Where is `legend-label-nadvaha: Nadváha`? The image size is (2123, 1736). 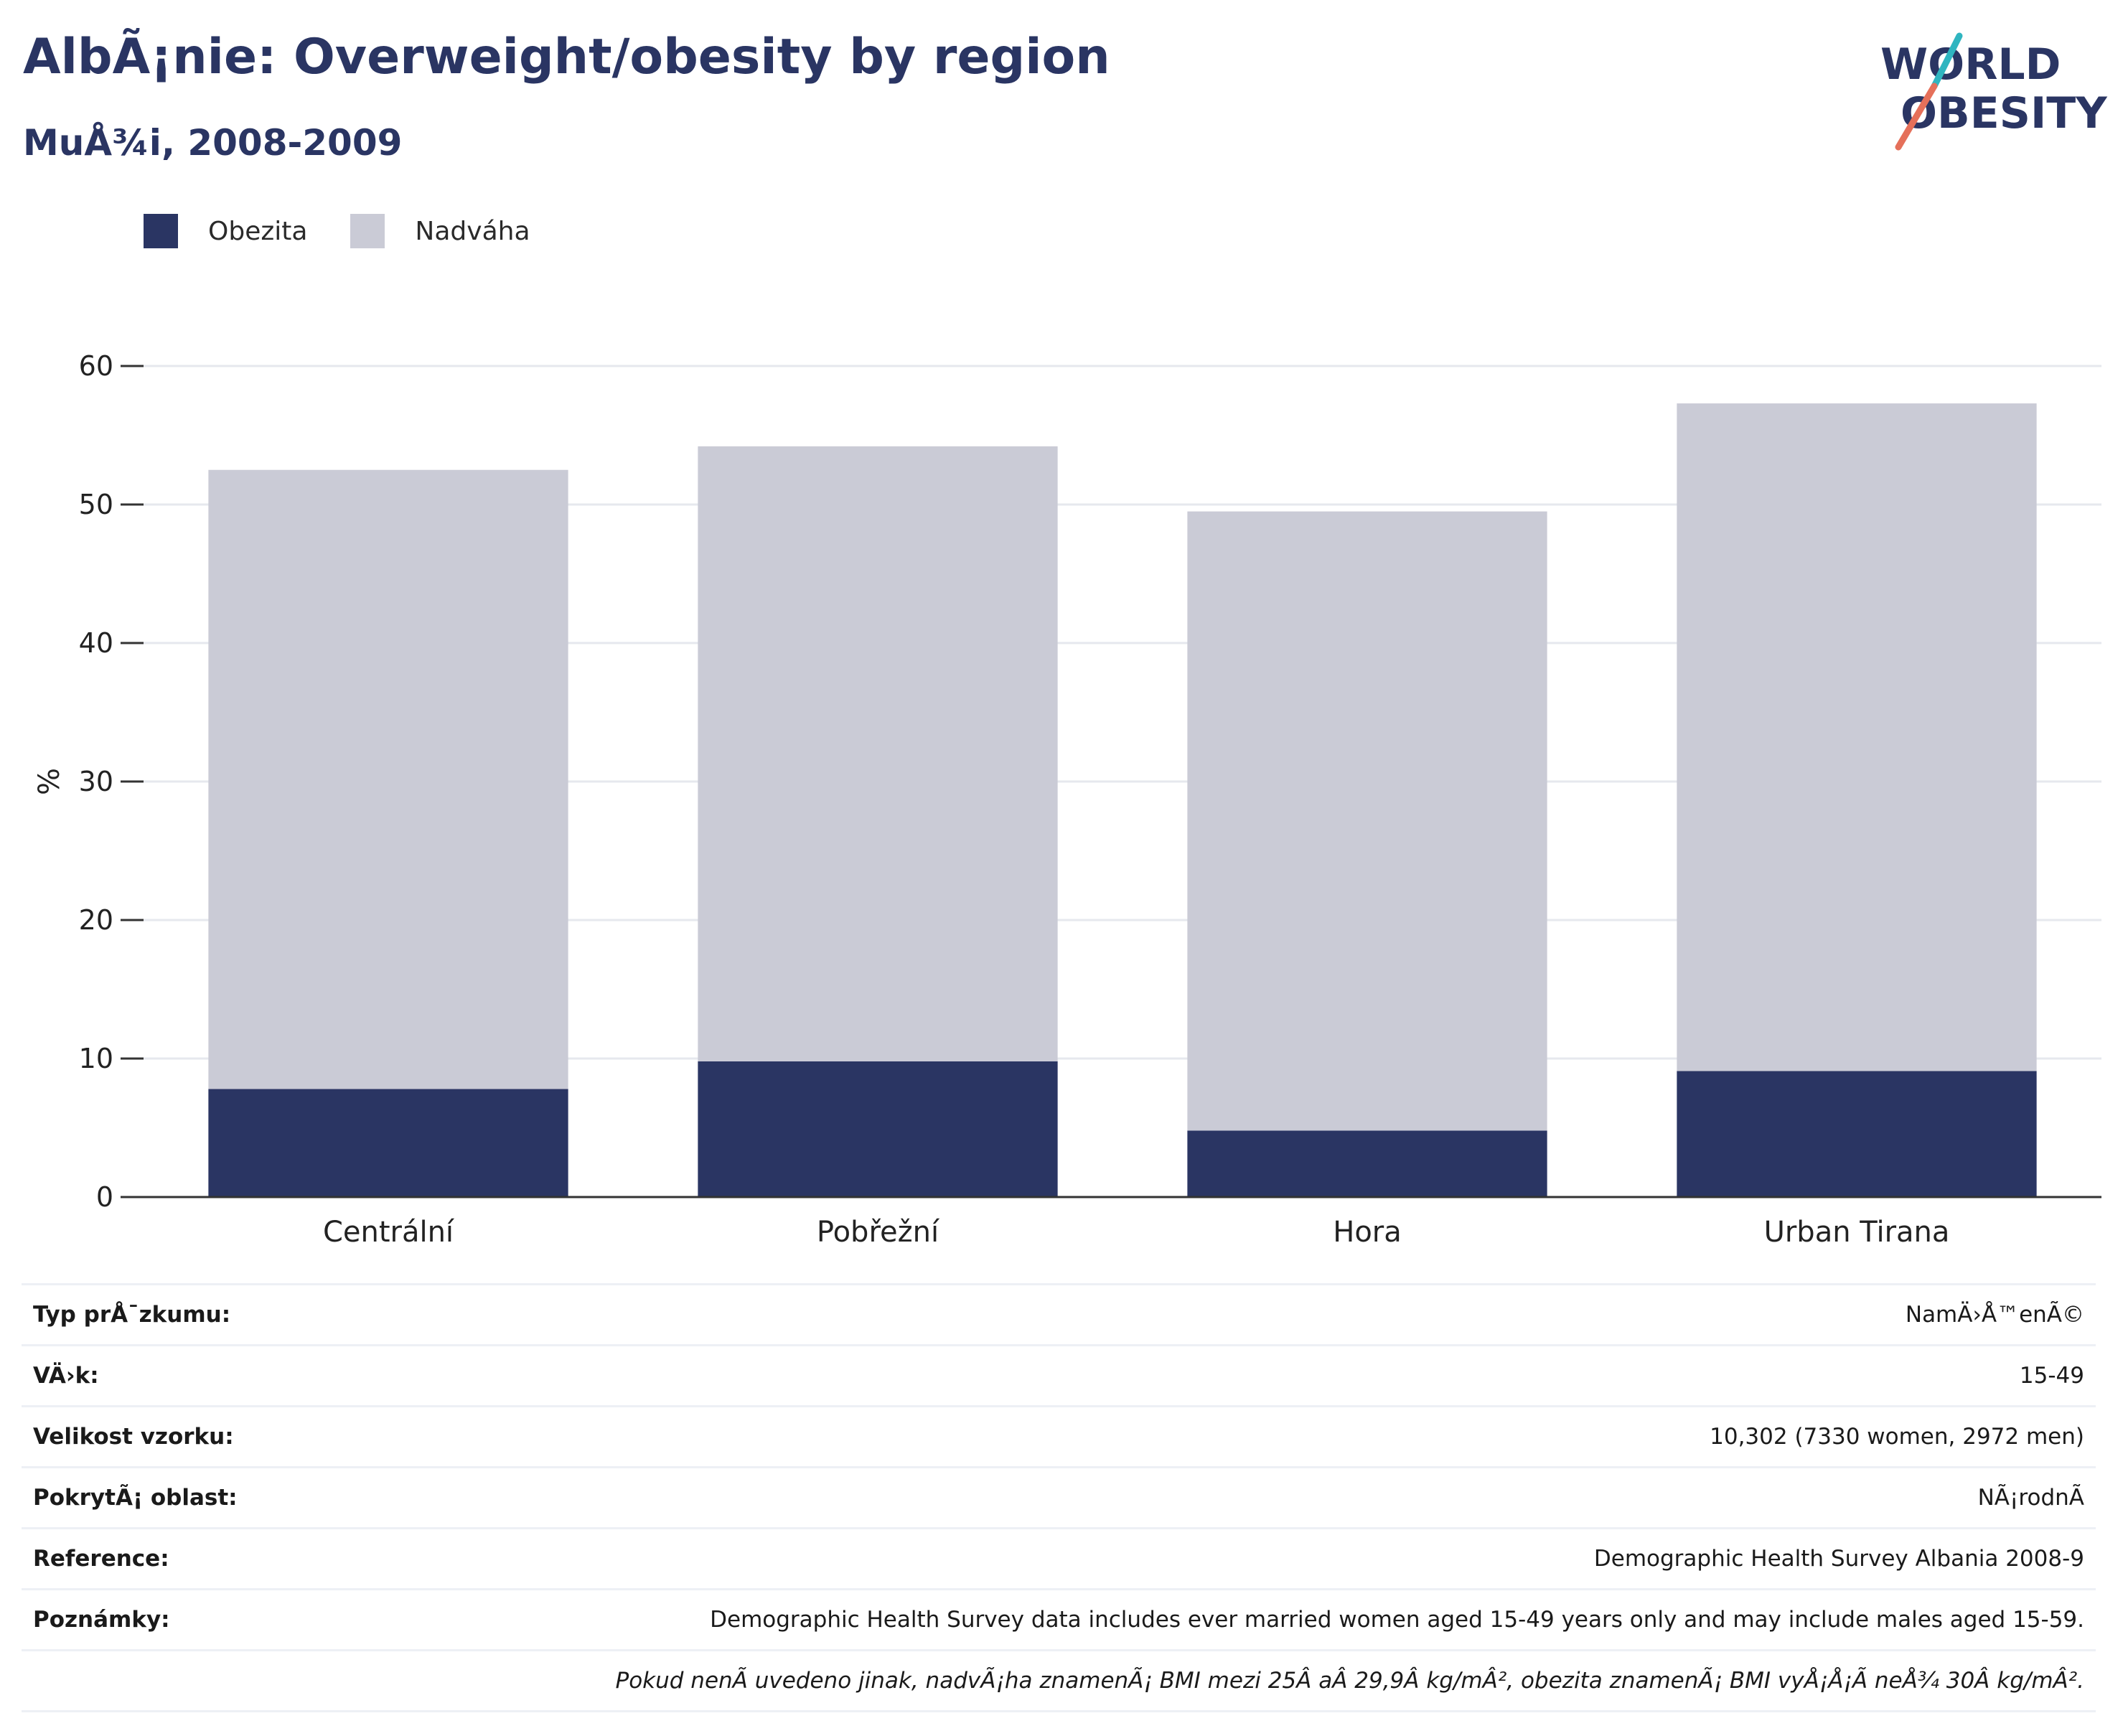 legend-label-nadvaha: Nadváha is located at coordinates (472, 231).